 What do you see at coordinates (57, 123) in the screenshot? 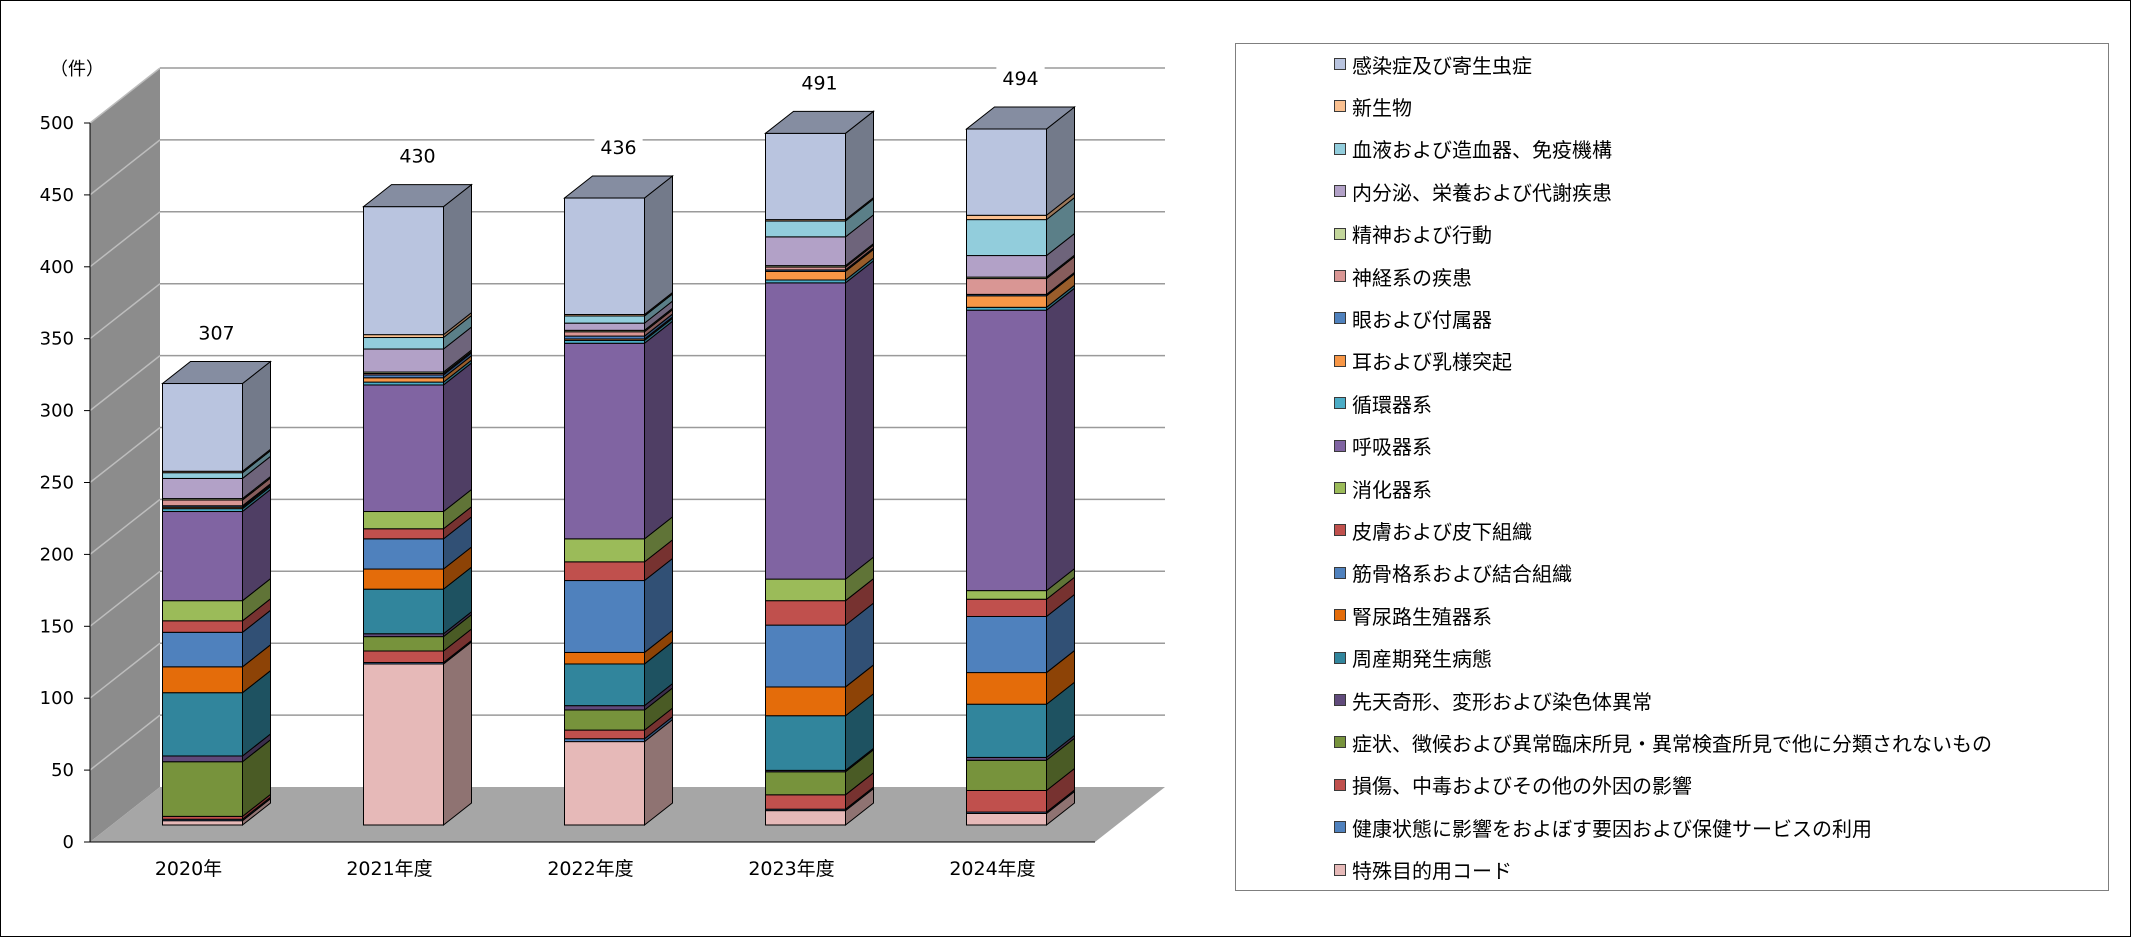
I see `y-tick-label: 500` at bounding box center [57, 123].